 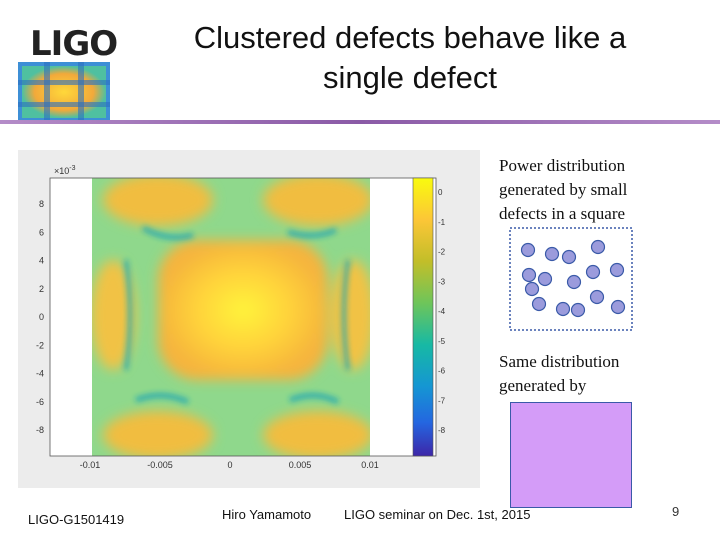 I want to click on colorbar-tick-label: -2, so click(x=442, y=252).